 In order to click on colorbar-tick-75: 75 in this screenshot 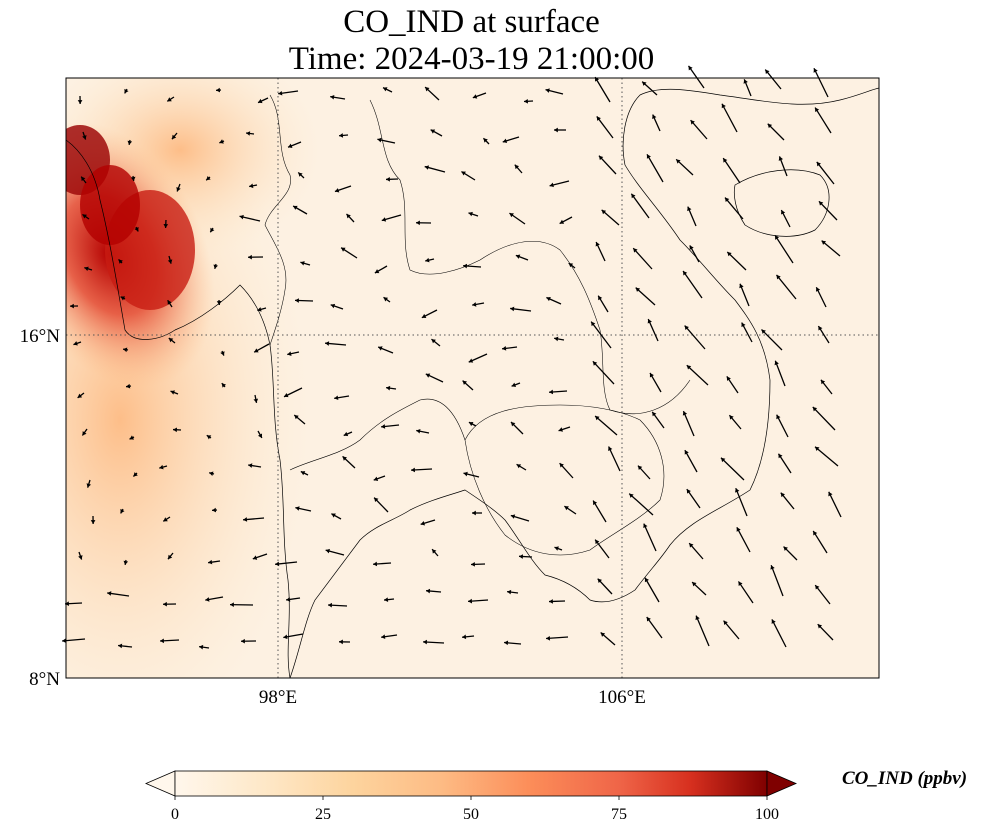, I will do `click(619, 814)`.